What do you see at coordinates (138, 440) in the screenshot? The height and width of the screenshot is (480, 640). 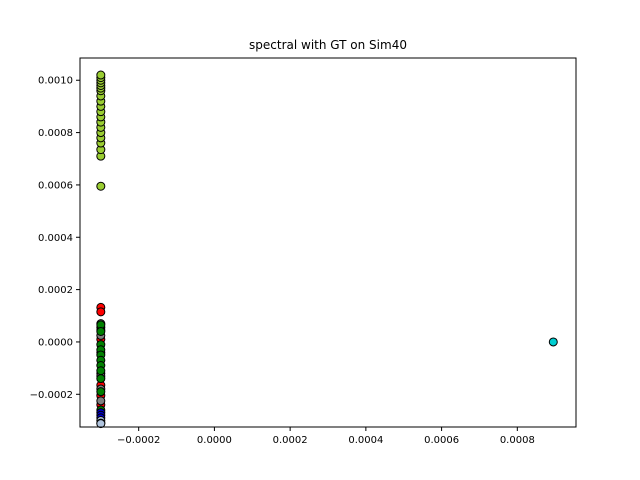 I see `x-tick-label: −0.0002` at bounding box center [138, 440].